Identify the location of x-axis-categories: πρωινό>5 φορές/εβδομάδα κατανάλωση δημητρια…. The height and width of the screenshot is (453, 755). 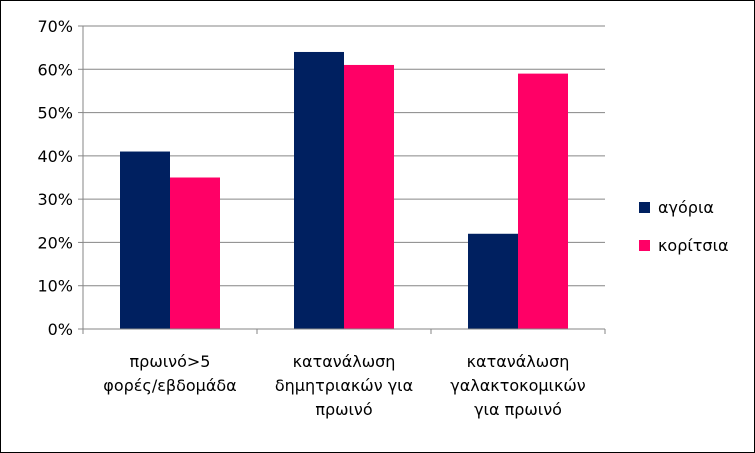
(344, 385).